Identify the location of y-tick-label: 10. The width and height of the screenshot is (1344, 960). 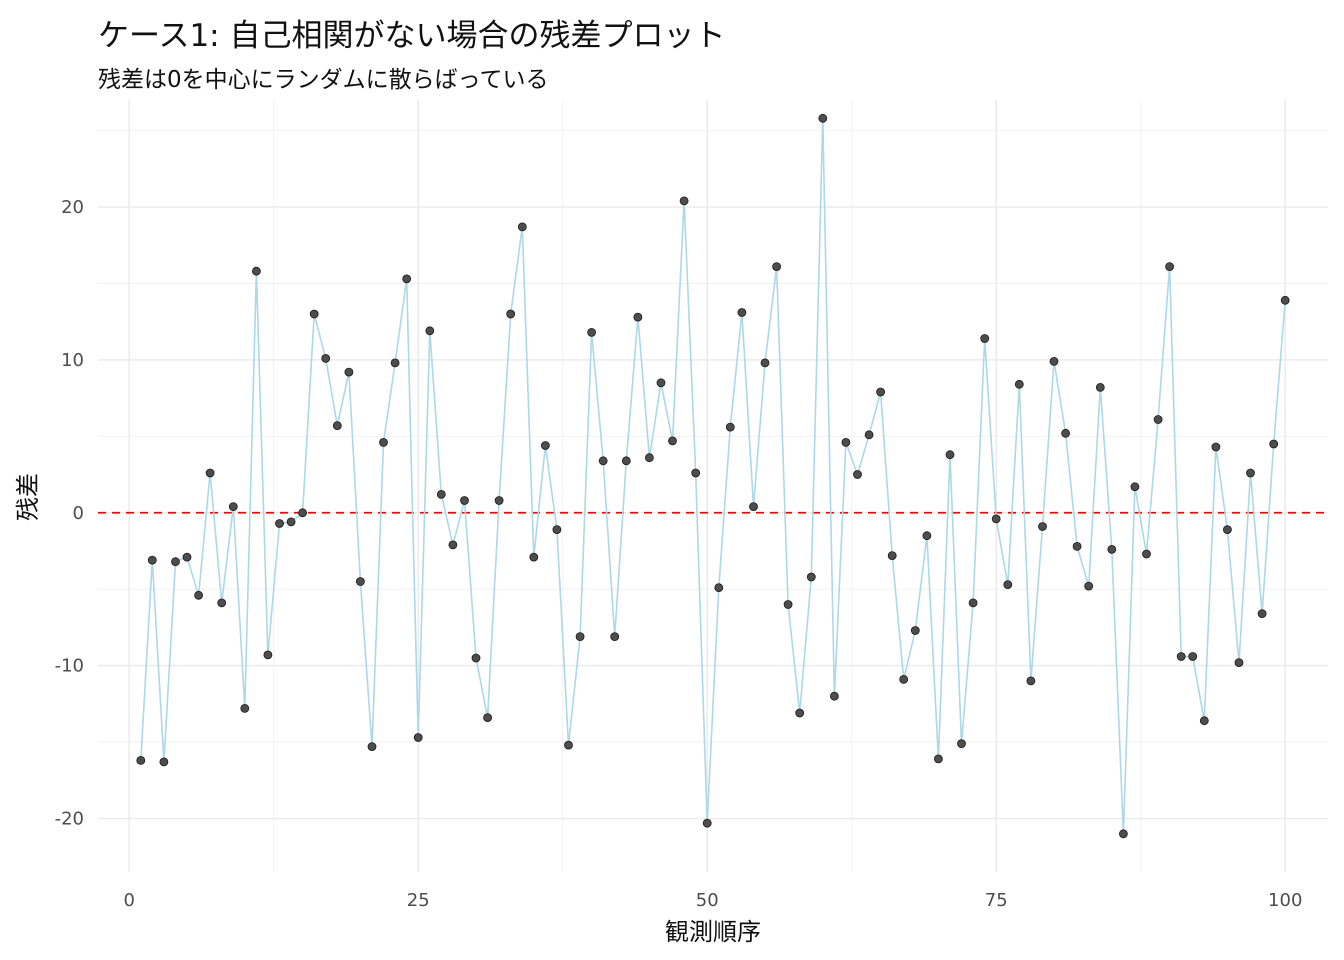
(72, 360).